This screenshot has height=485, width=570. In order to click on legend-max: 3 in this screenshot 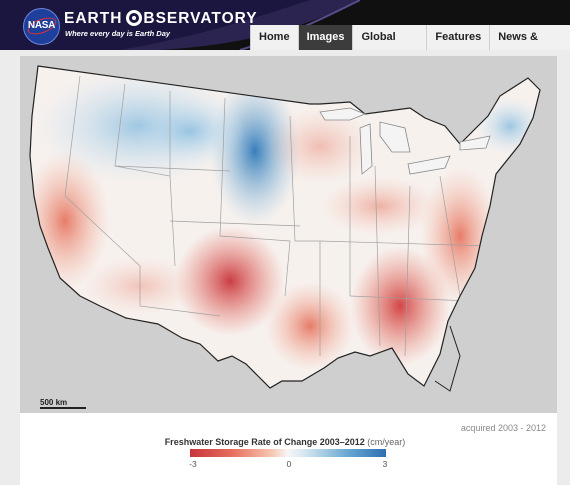, I will do `click(385, 464)`.